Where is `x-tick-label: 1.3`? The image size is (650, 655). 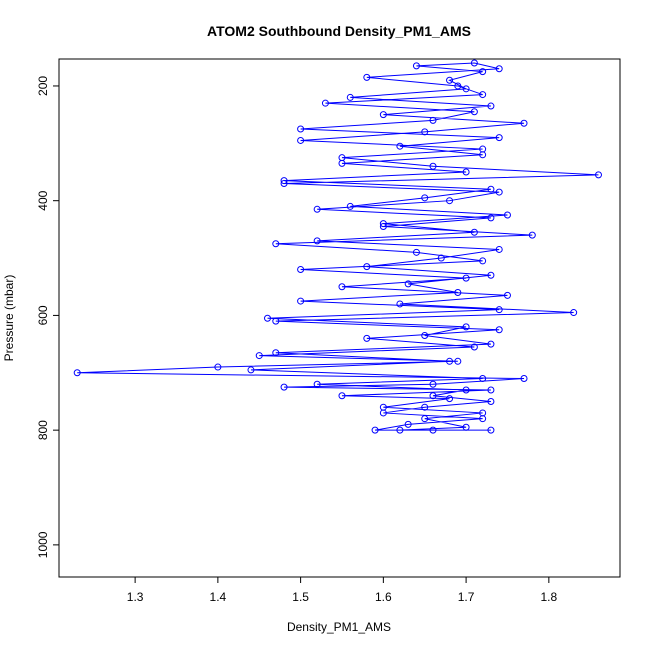
x-tick-label: 1.3 is located at coordinates (135, 597).